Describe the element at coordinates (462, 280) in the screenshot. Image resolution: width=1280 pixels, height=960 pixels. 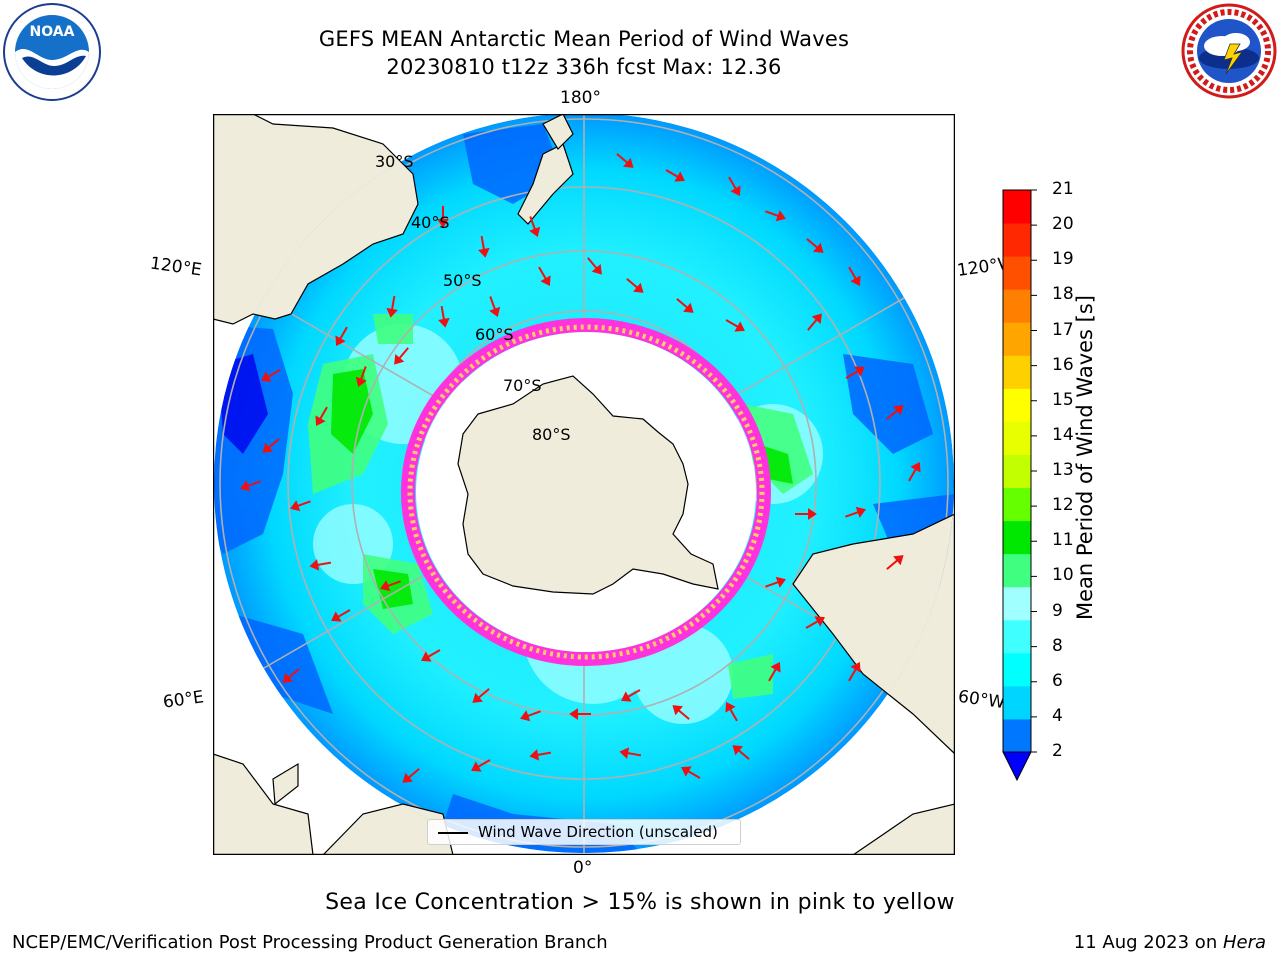
I see `lat-label-50s: 50°S` at that location.